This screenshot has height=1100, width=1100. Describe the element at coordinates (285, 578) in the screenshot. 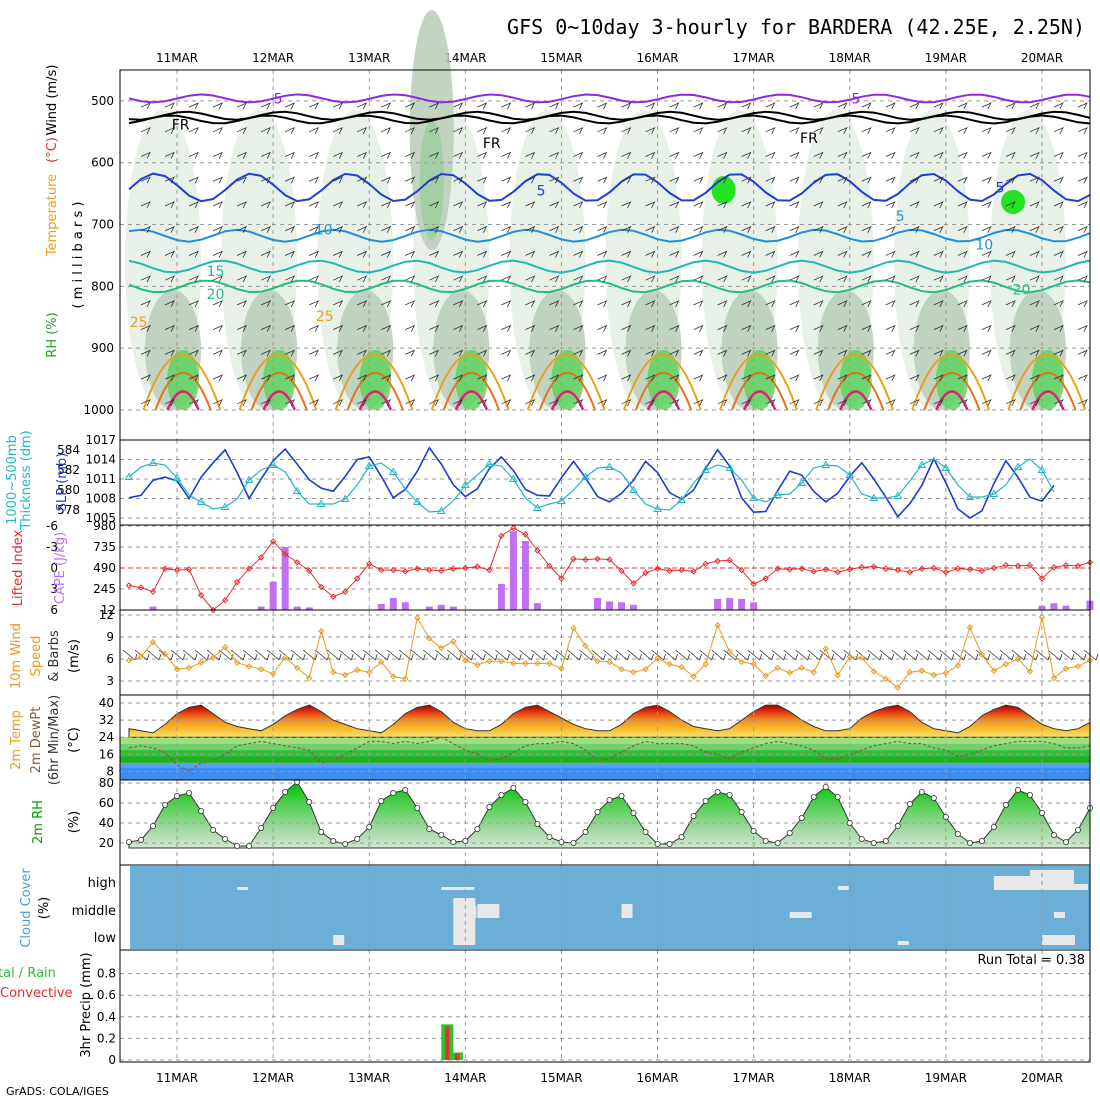

I see `cape-bar` at that location.